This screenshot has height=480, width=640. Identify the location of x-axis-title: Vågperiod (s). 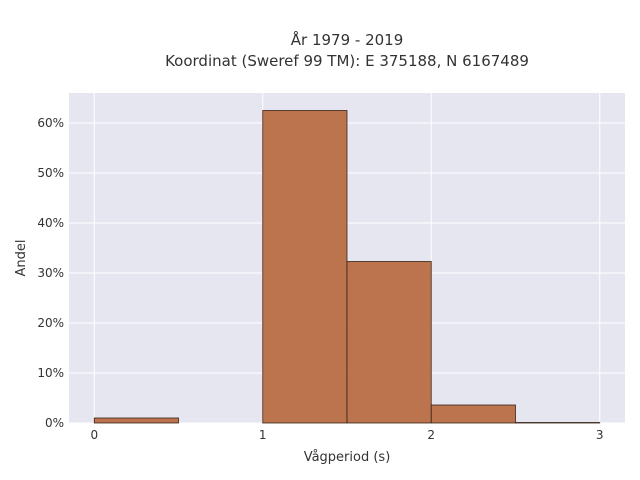
(347, 457).